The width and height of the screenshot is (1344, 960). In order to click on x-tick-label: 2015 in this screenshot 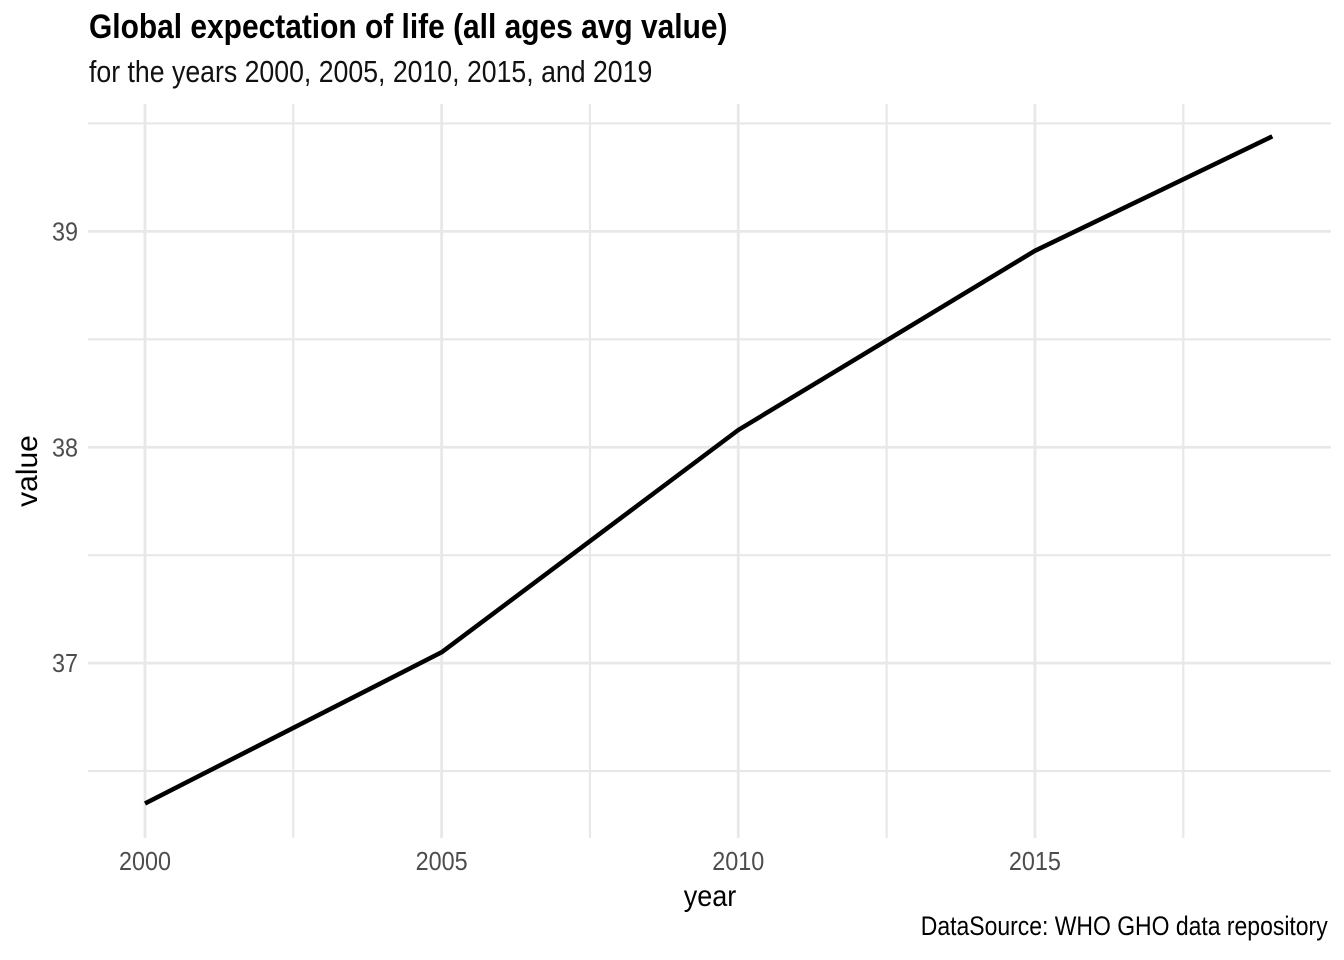, I will do `click(1035, 861)`.